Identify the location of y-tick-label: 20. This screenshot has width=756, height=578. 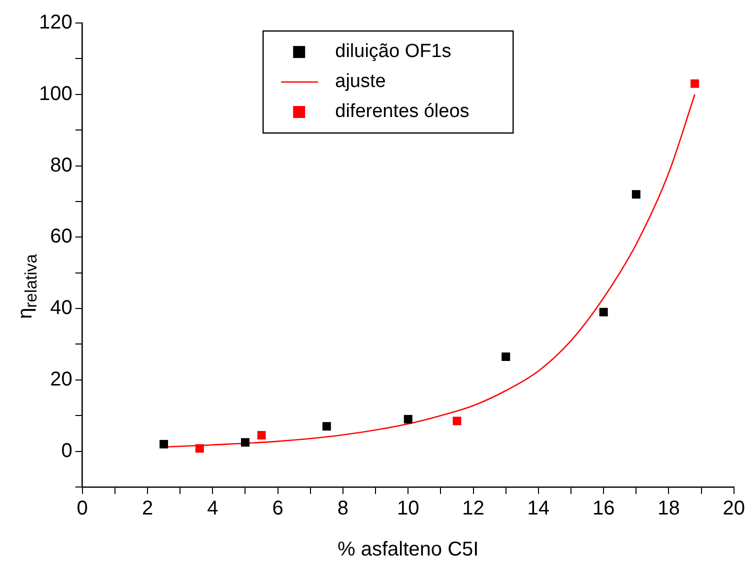
(61, 379).